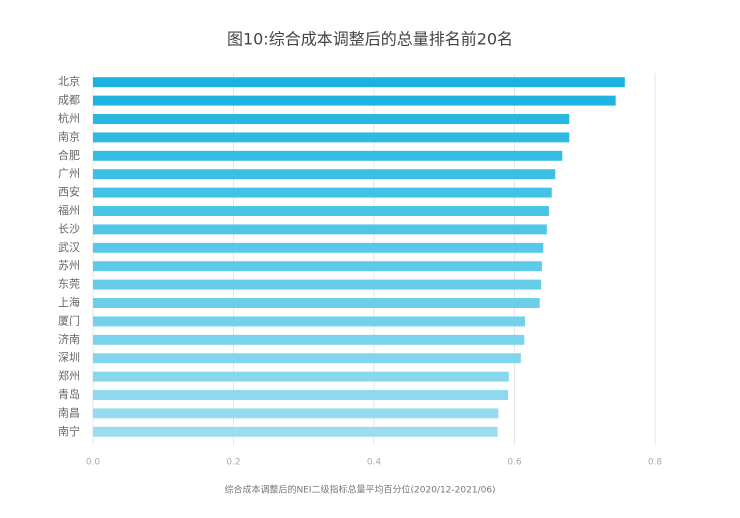 Image resolution: width=740 pixels, height=518 pixels. Describe the element at coordinates (69, 136) in the screenshot. I see `y-tick-label: 南京` at that location.